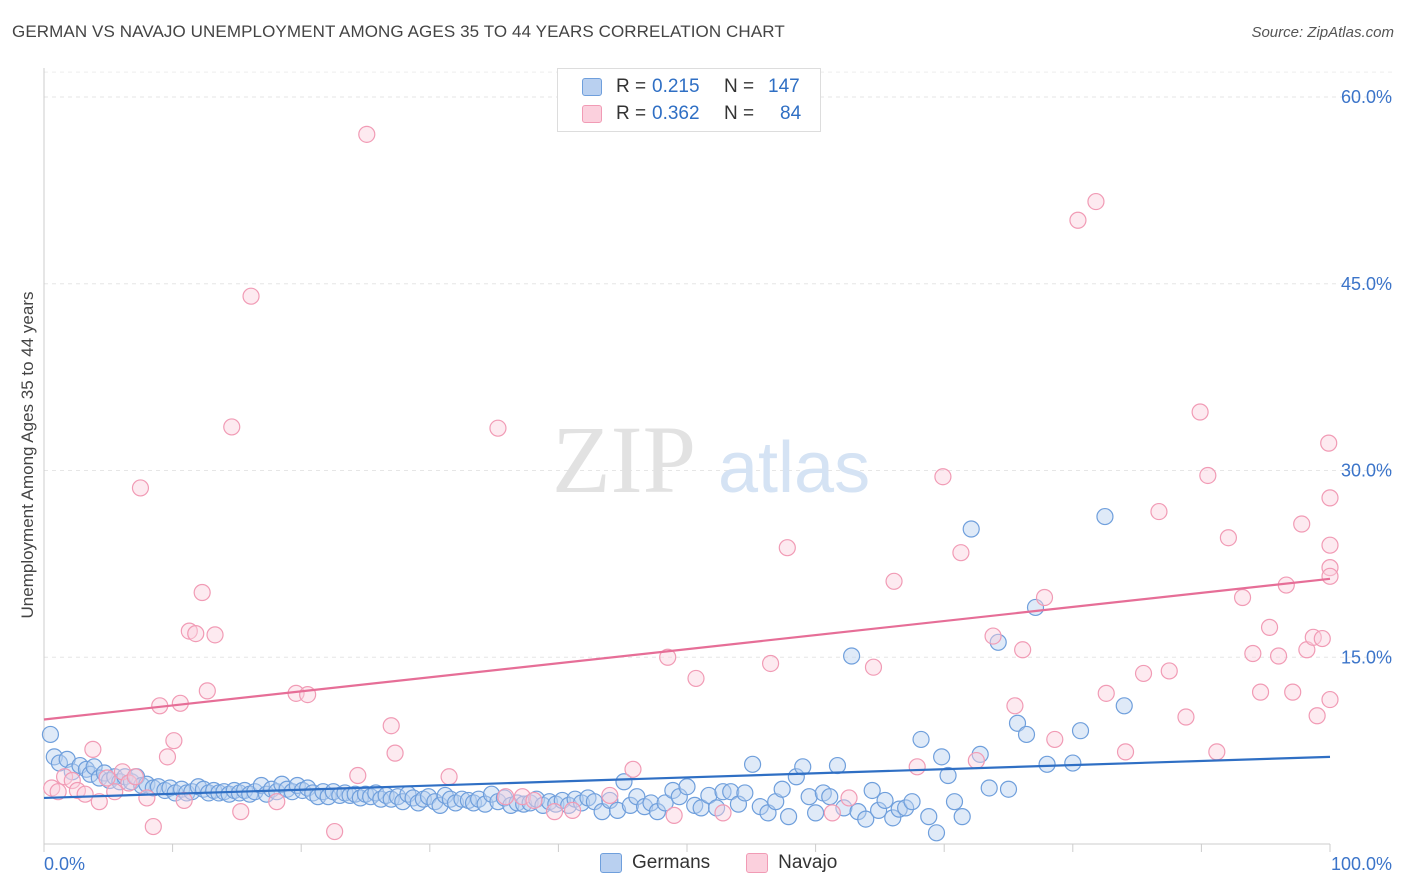 Image resolution: width=1406 pixels, height=892 pixels. What do you see at coordinates (655, 863) in the screenshot?
I see `legend-item-germans: Germans` at bounding box center [655, 863].